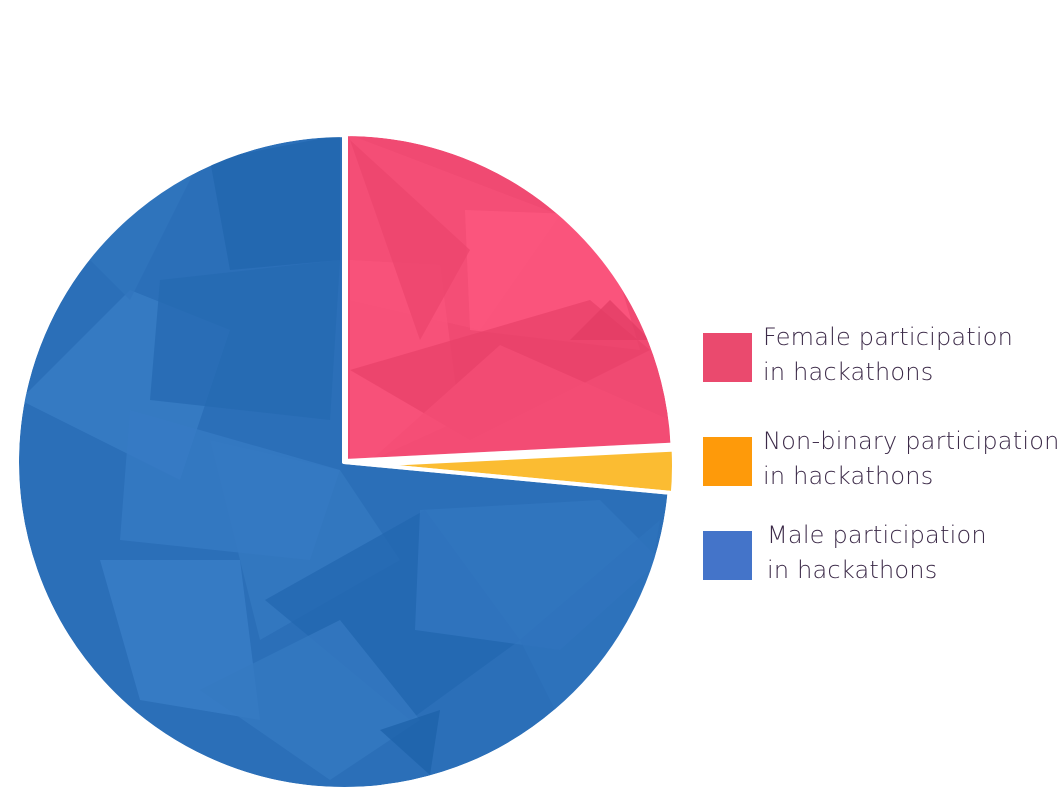 The width and height of the screenshot is (1061, 788). What do you see at coordinates (911, 441) in the screenshot?
I see `legend-label-non-binary-line1: Non-binary participation` at bounding box center [911, 441].